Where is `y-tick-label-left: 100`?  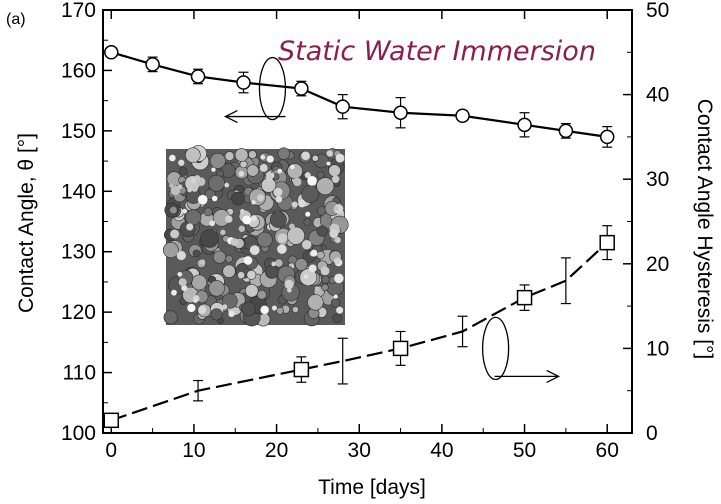
y-tick-label-left: 100 is located at coordinates (78, 433).